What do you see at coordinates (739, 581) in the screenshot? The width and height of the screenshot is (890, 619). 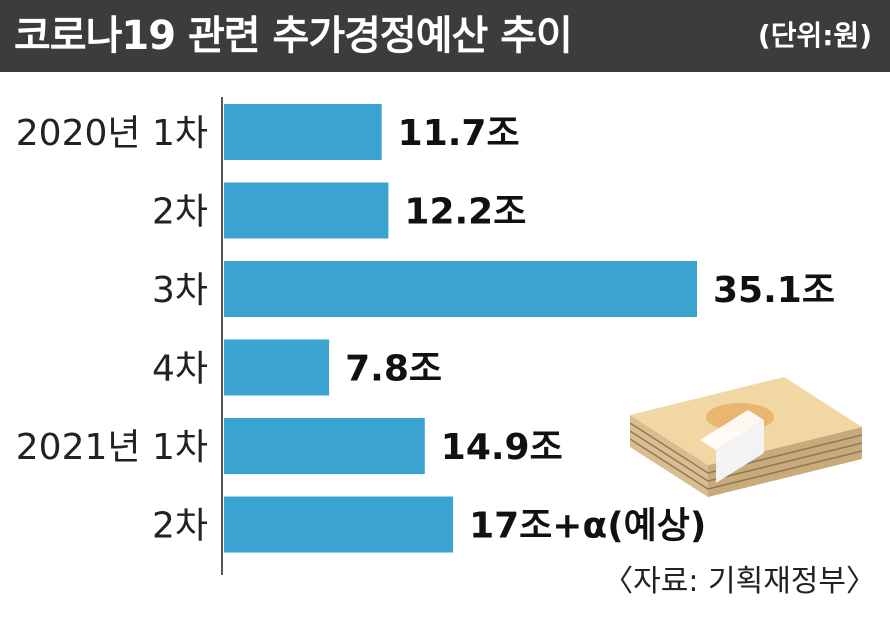 I see `source-note: 〈자료: 기획재정부〉` at bounding box center [739, 581].